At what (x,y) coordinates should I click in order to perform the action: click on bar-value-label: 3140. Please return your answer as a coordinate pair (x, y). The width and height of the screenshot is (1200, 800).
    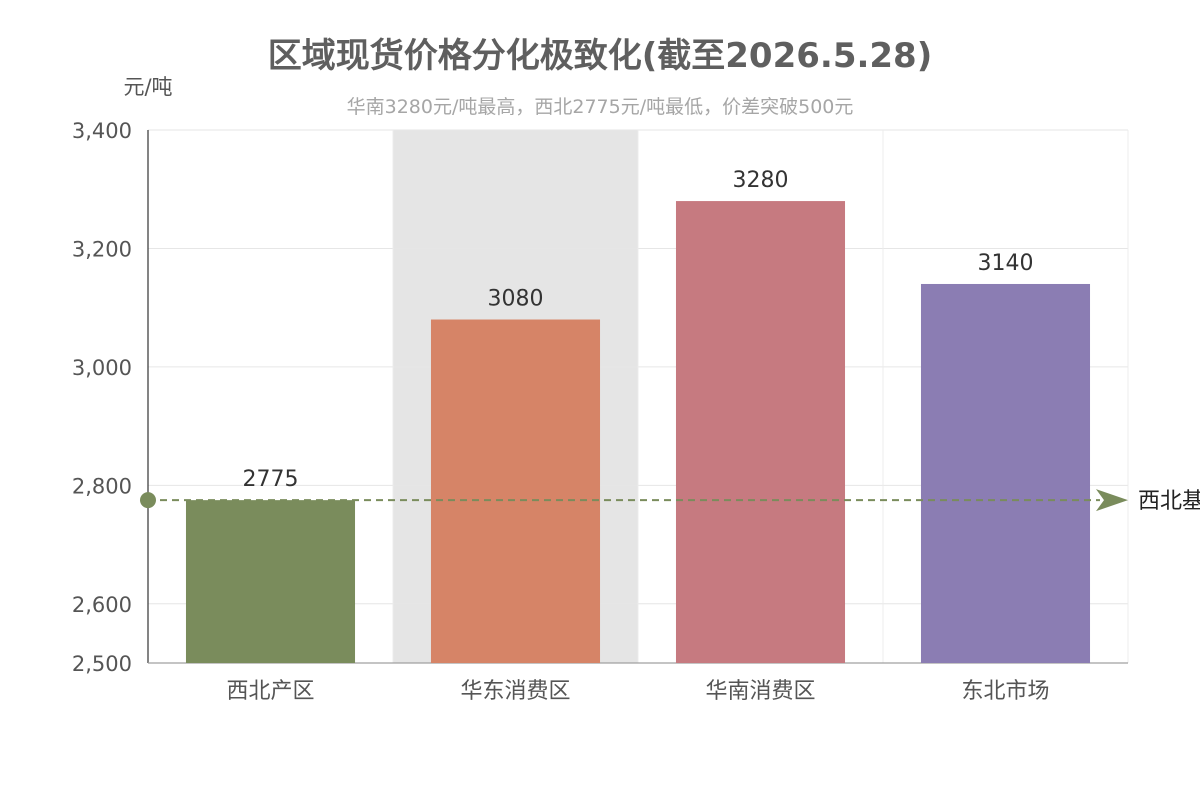
    Looking at the image, I should click on (1006, 263).